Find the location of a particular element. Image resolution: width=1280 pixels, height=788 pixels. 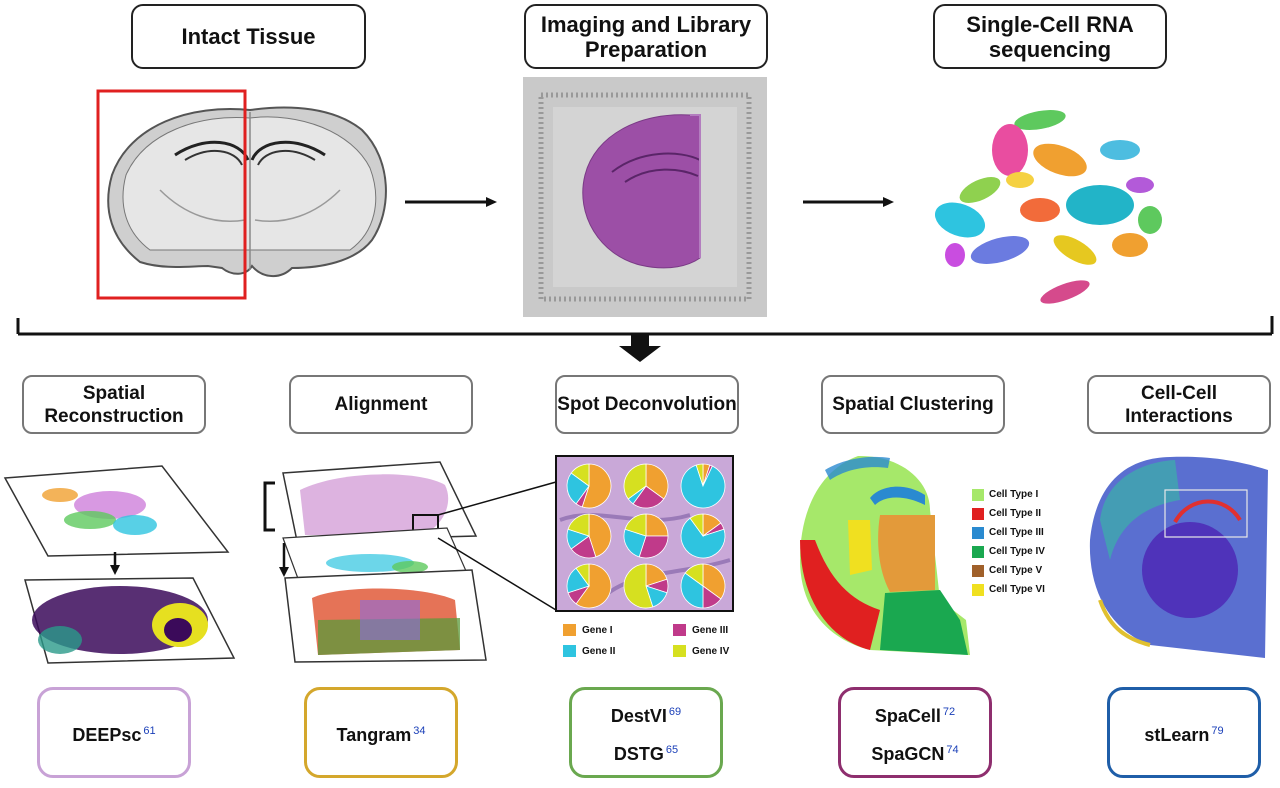

gene-legend-item: Gene III is located at coordinates (700, 630).